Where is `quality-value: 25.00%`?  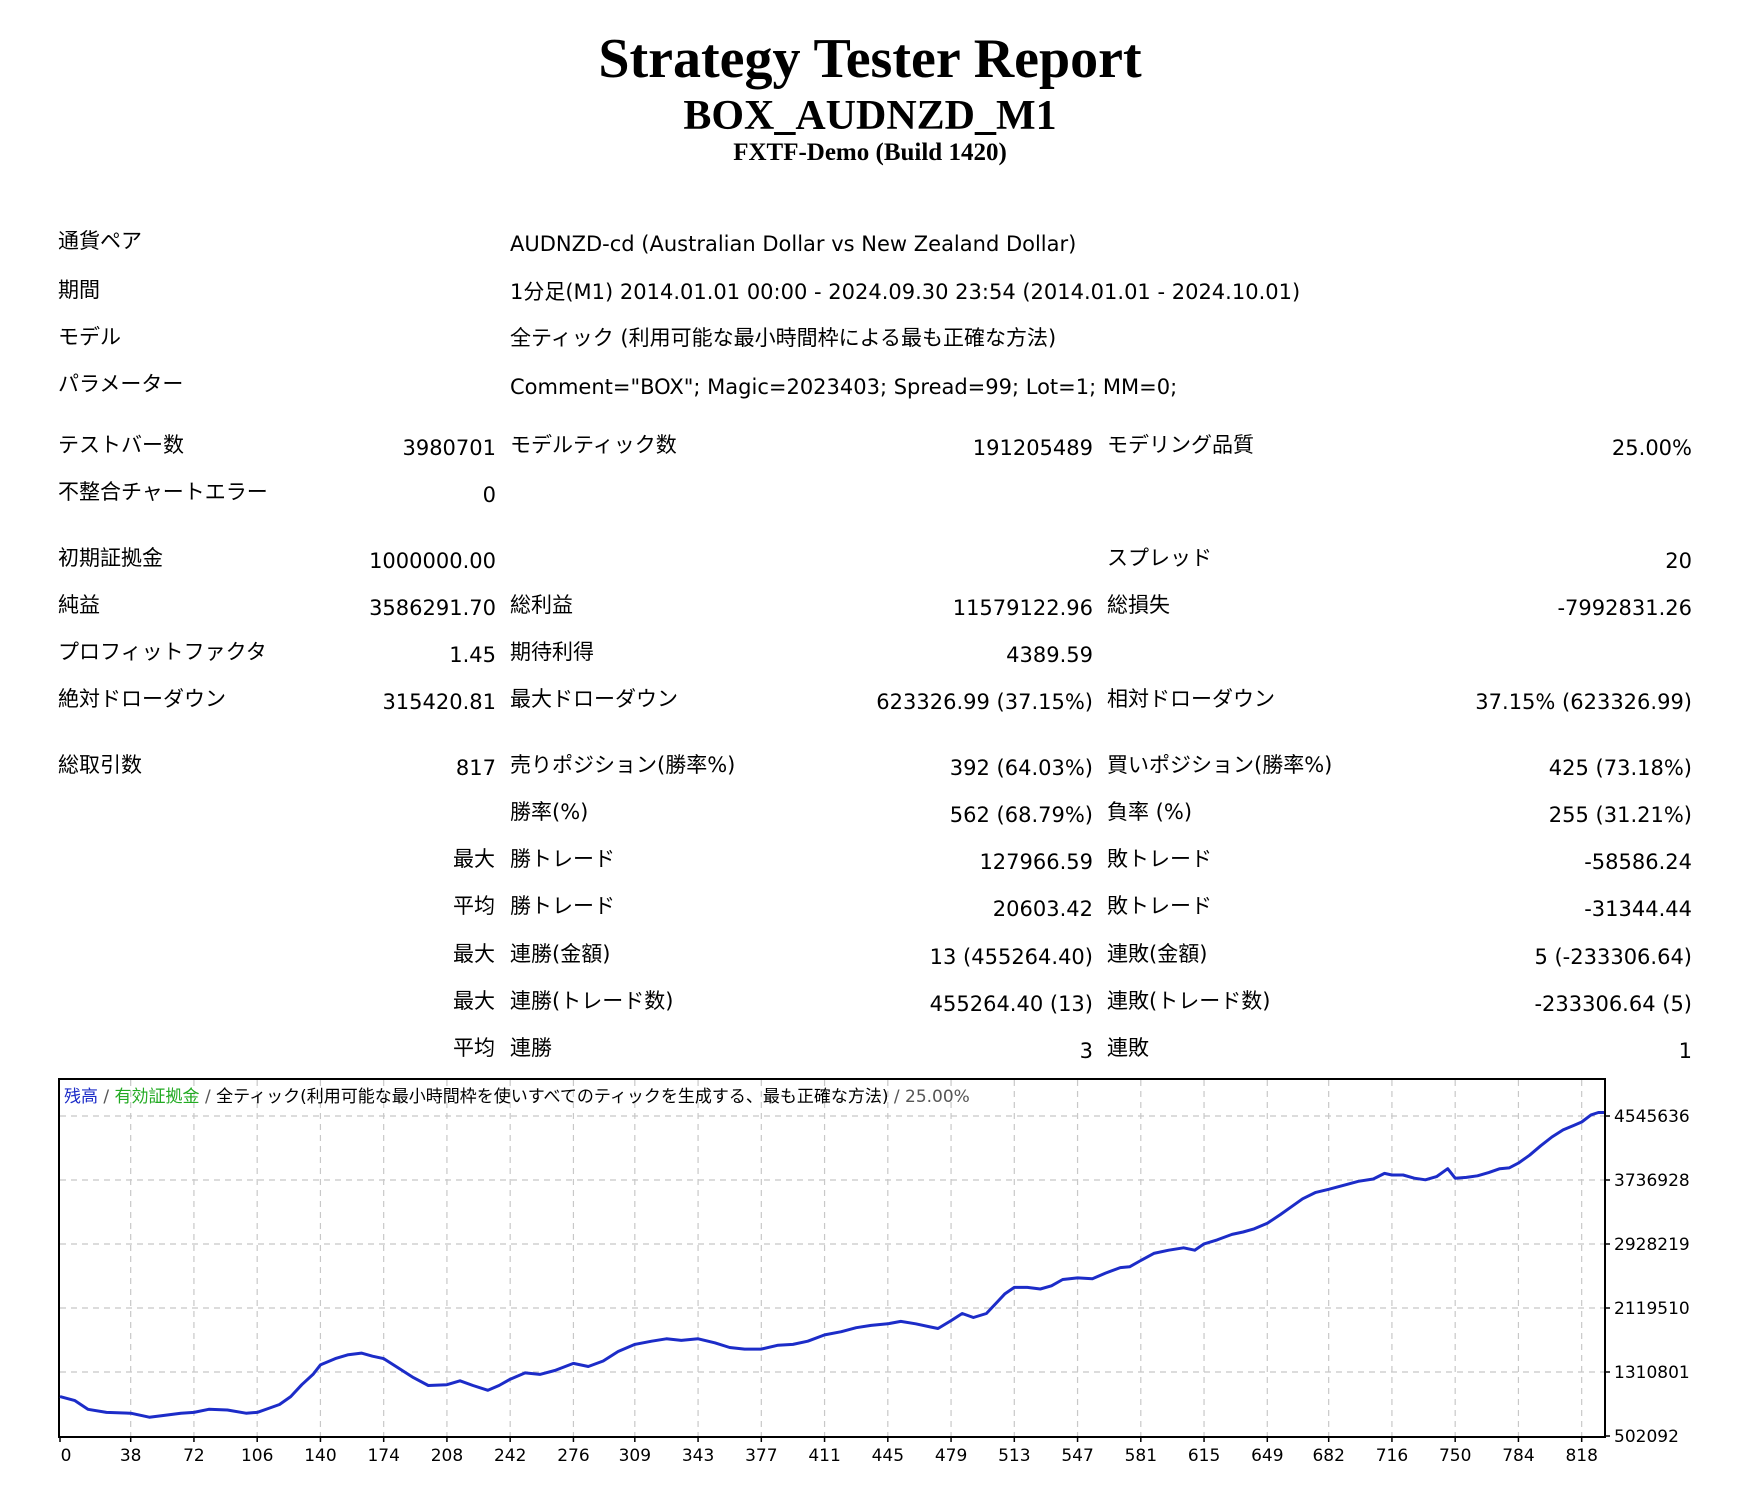
quality-value: 25.00% is located at coordinates (1651, 448).